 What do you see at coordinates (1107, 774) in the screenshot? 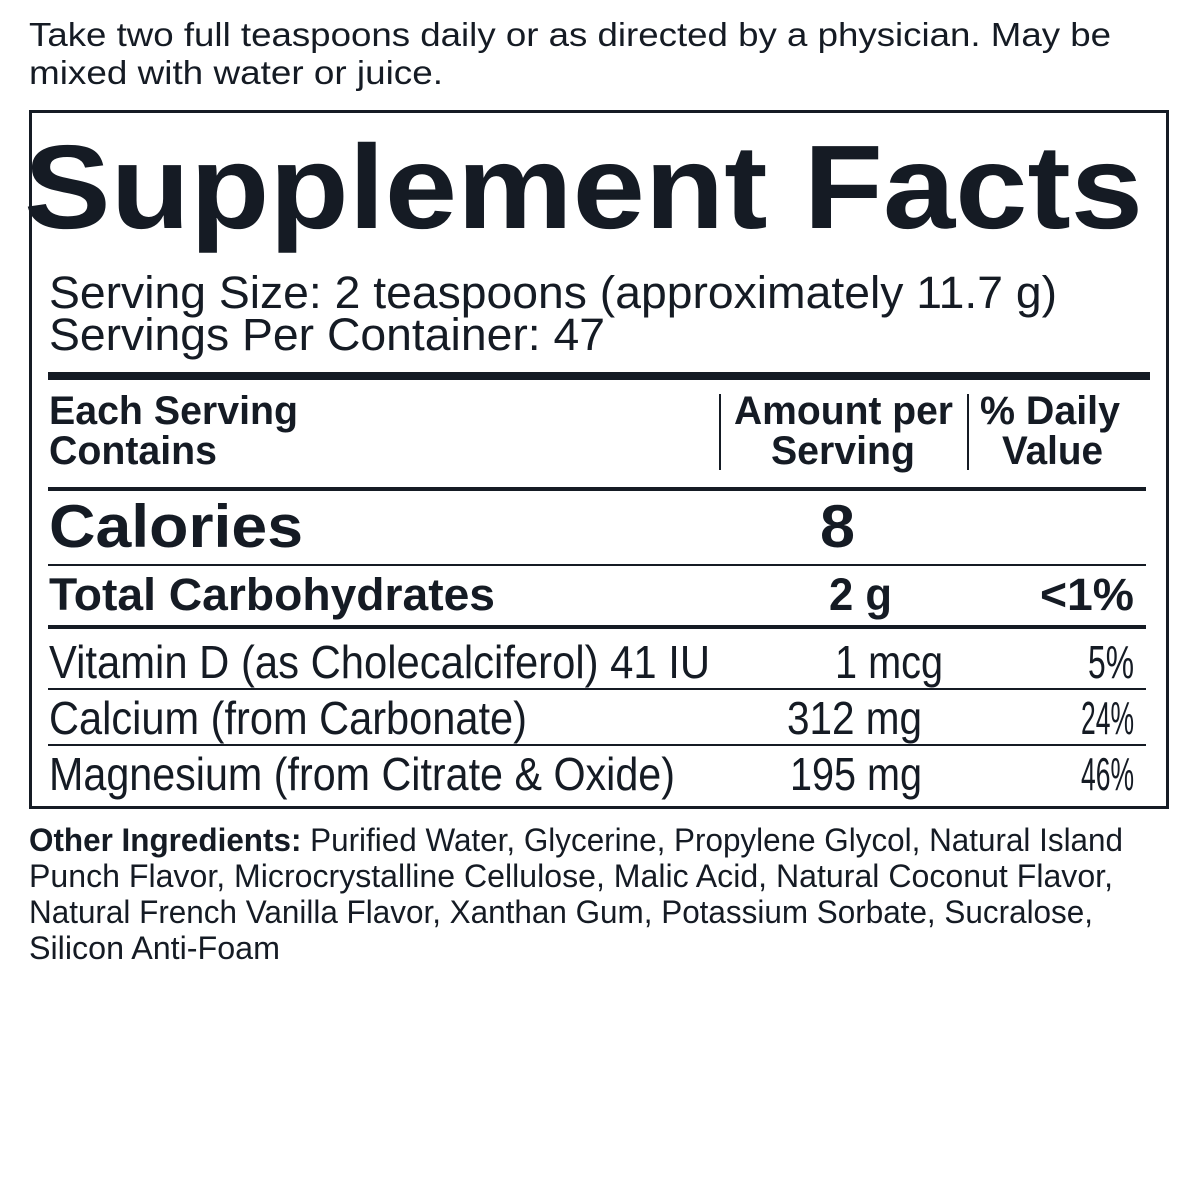
I see `nutrient-daily-value: 46%` at bounding box center [1107, 774].